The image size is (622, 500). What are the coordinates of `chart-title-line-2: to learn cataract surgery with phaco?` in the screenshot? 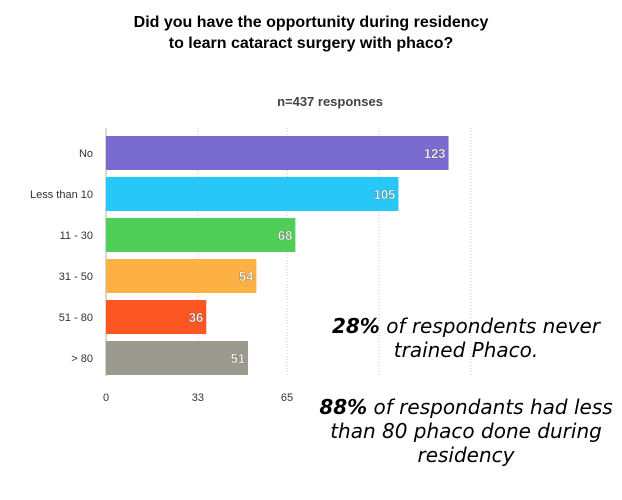 It's located at (311, 43).